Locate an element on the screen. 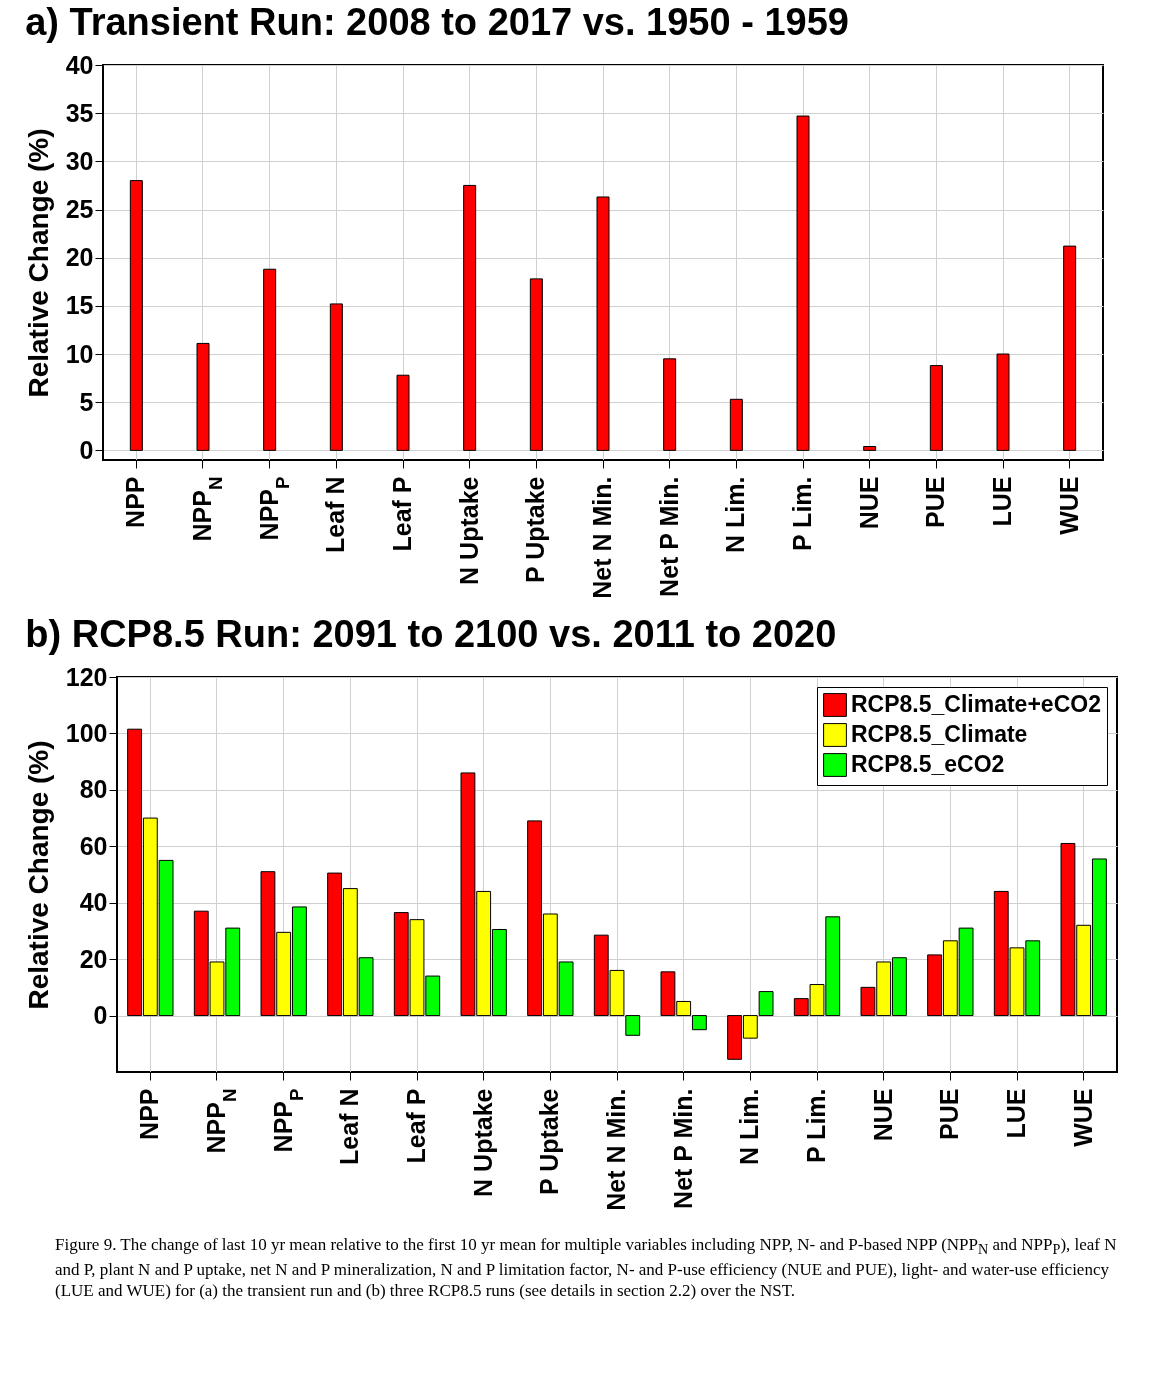 The width and height of the screenshot is (1173, 1400). chart-title: b) RCP8.5 Run: 2091 to 2100 vs. 2011 to 2020 is located at coordinates (431, 634).